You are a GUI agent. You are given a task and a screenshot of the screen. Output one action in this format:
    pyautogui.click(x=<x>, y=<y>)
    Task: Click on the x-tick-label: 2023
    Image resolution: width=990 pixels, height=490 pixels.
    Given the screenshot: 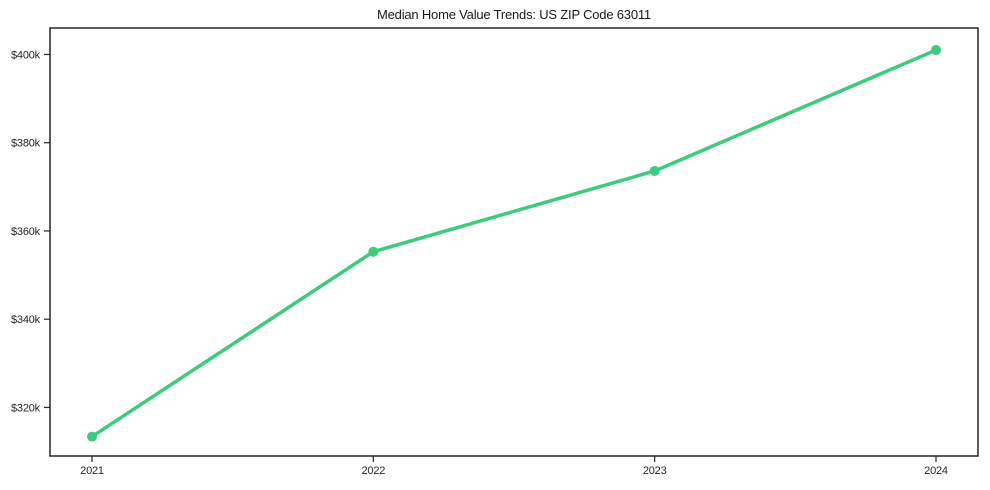 What is the action you would take?
    pyautogui.click(x=655, y=471)
    